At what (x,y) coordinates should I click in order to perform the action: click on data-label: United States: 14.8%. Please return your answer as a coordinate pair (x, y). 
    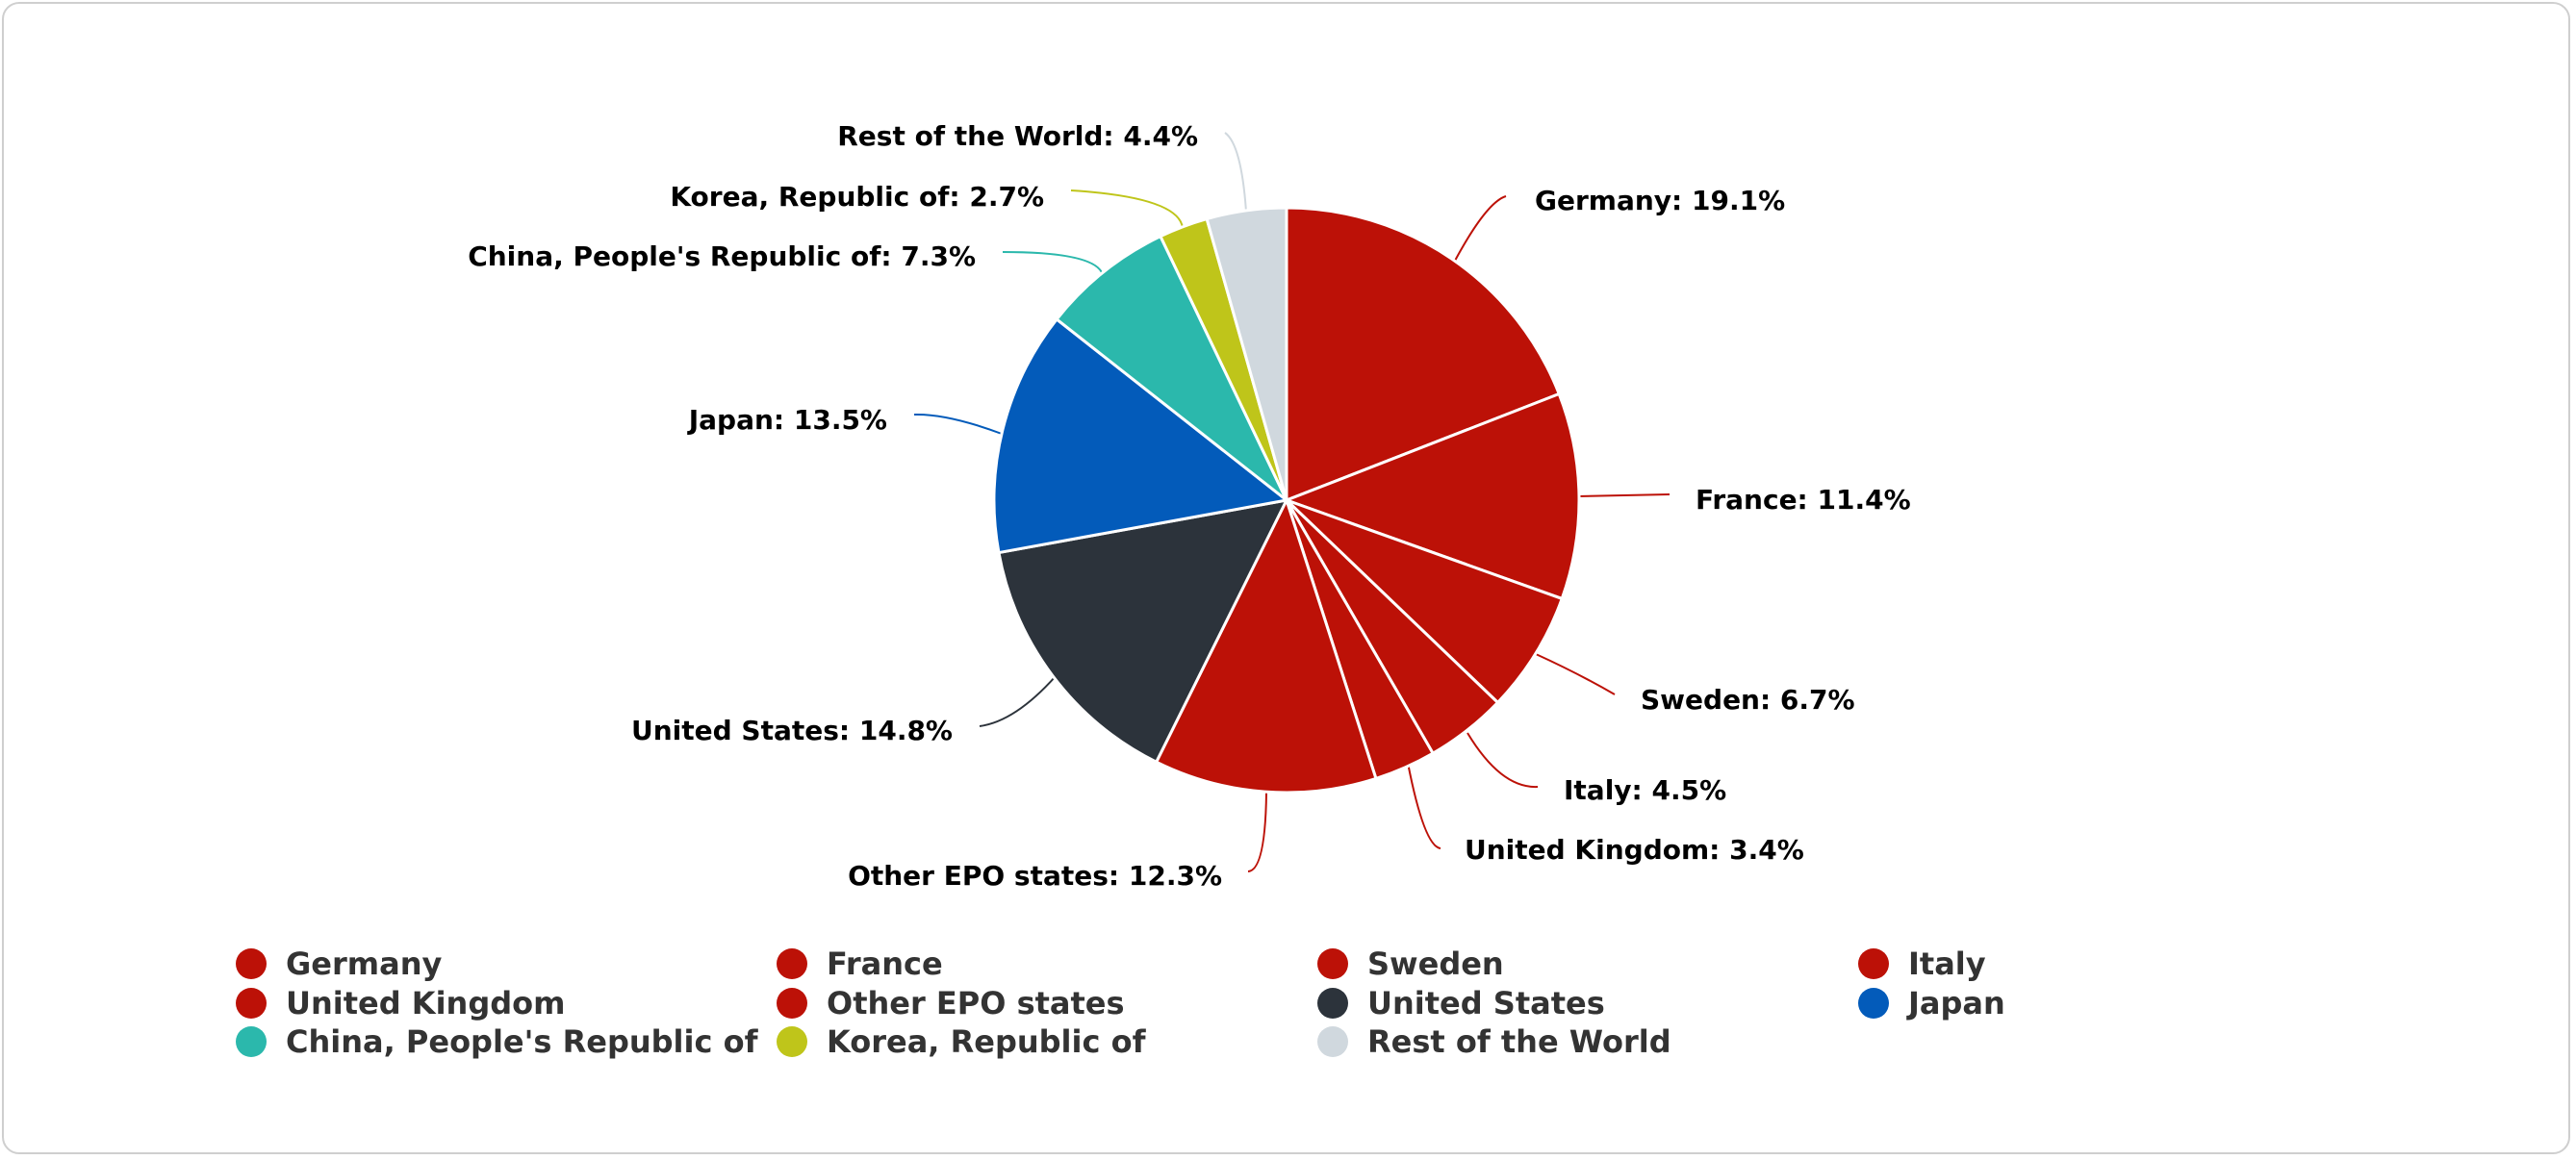
    Looking at the image, I should click on (792, 730).